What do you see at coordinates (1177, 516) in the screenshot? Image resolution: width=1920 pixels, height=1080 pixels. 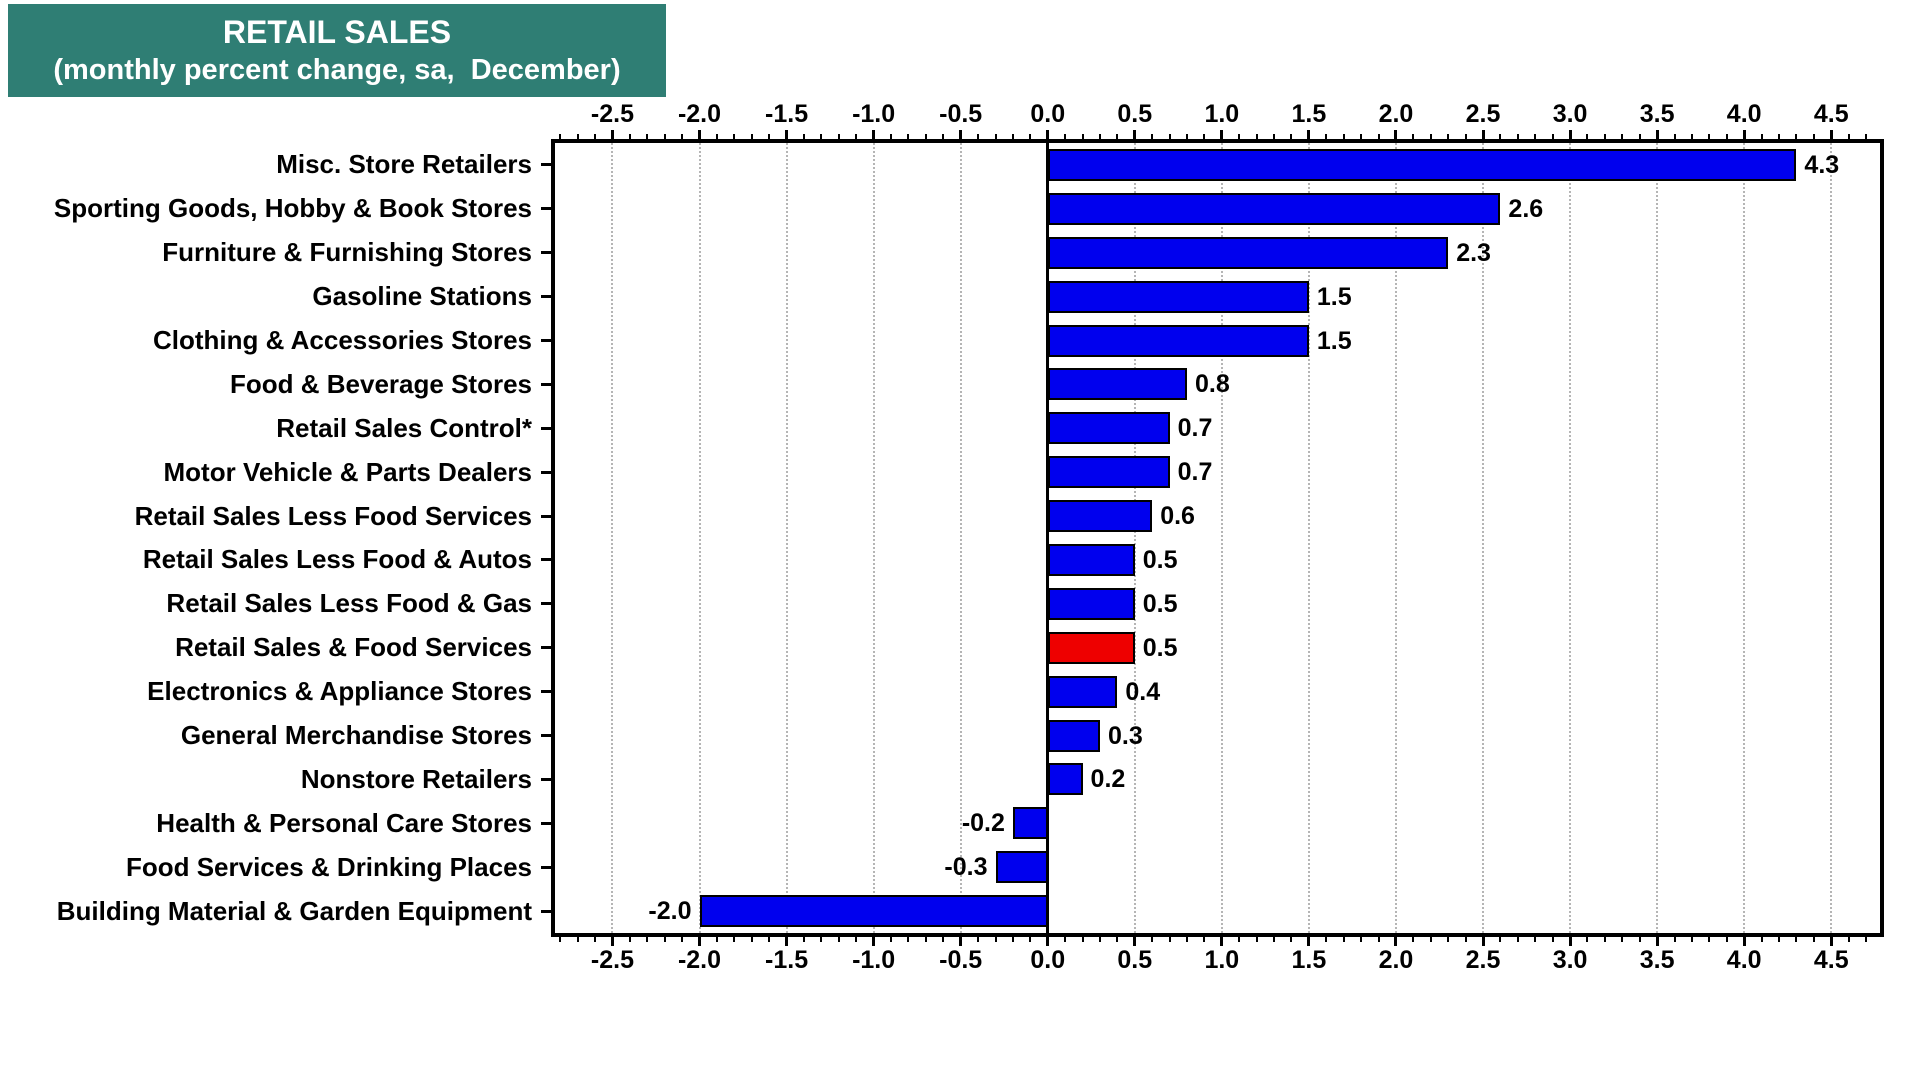 I see `bar-value-label: 0.6` at bounding box center [1177, 516].